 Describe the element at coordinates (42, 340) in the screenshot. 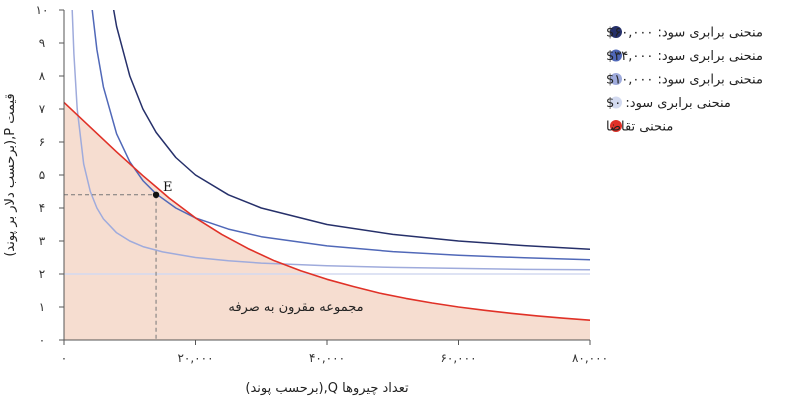

I see `y-tick-label: ۰` at that location.